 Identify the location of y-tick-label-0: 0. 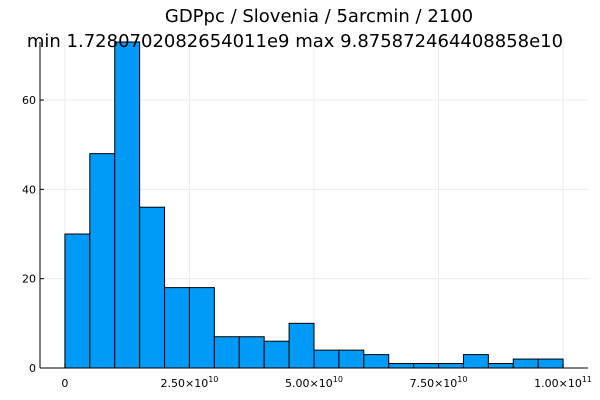
(32, 368).